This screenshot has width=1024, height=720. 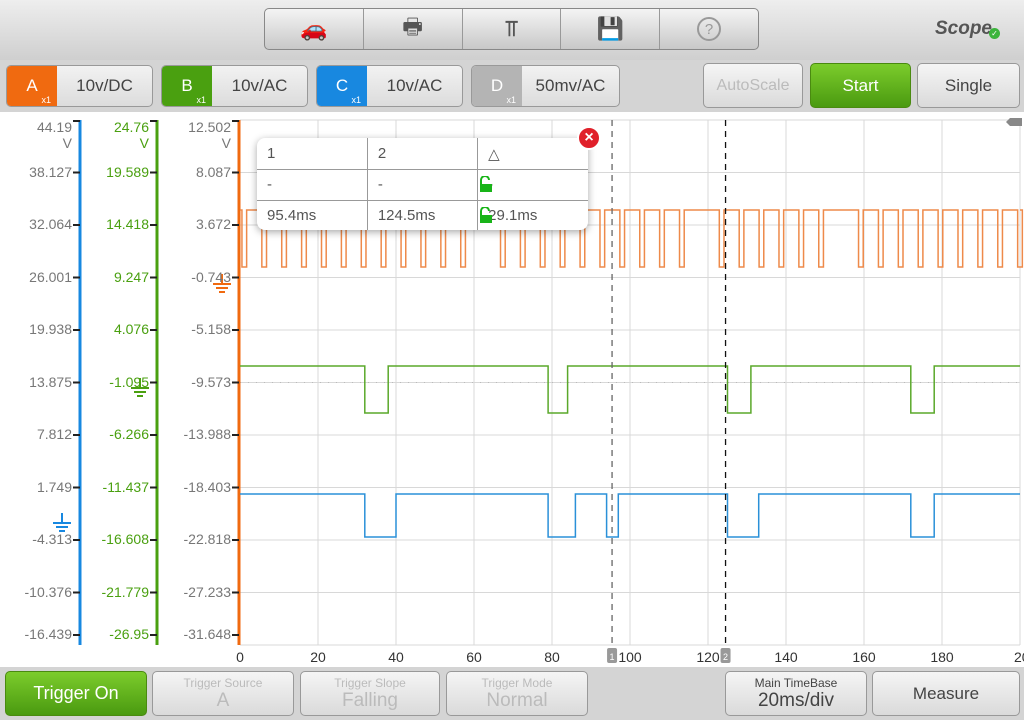 What do you see at coordinates (131, 127) in the screenshot?
I see `axis-tick-label: 24.76` at bounding box center [131, 127].